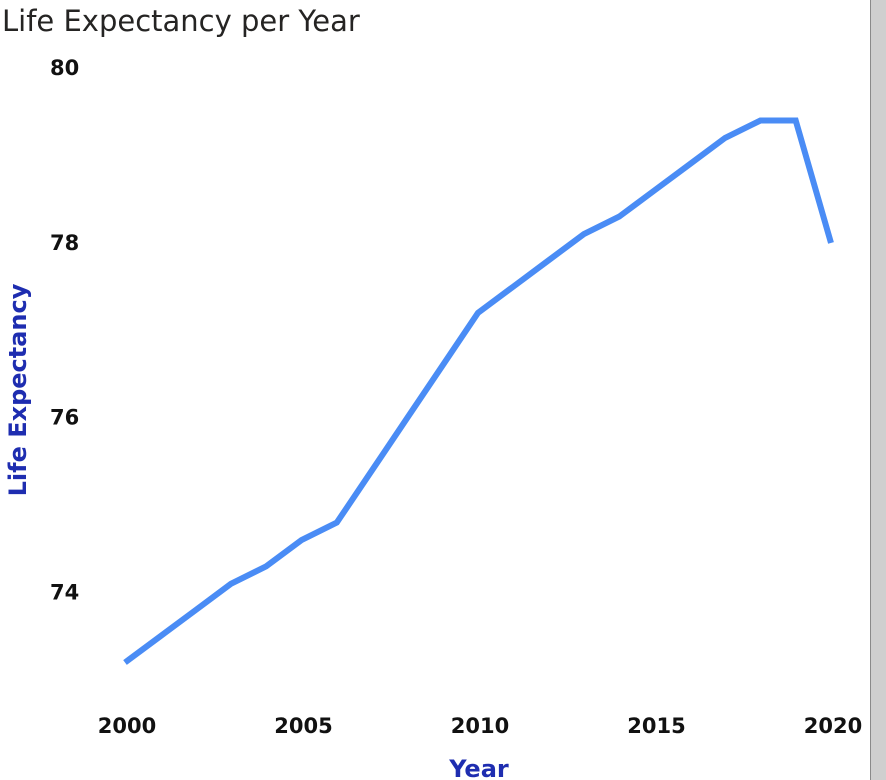 The image size is (886, 780). Describe the element at coordinates (64, 593) in the screenshot. I see `y-tick-label: 74` at that location.